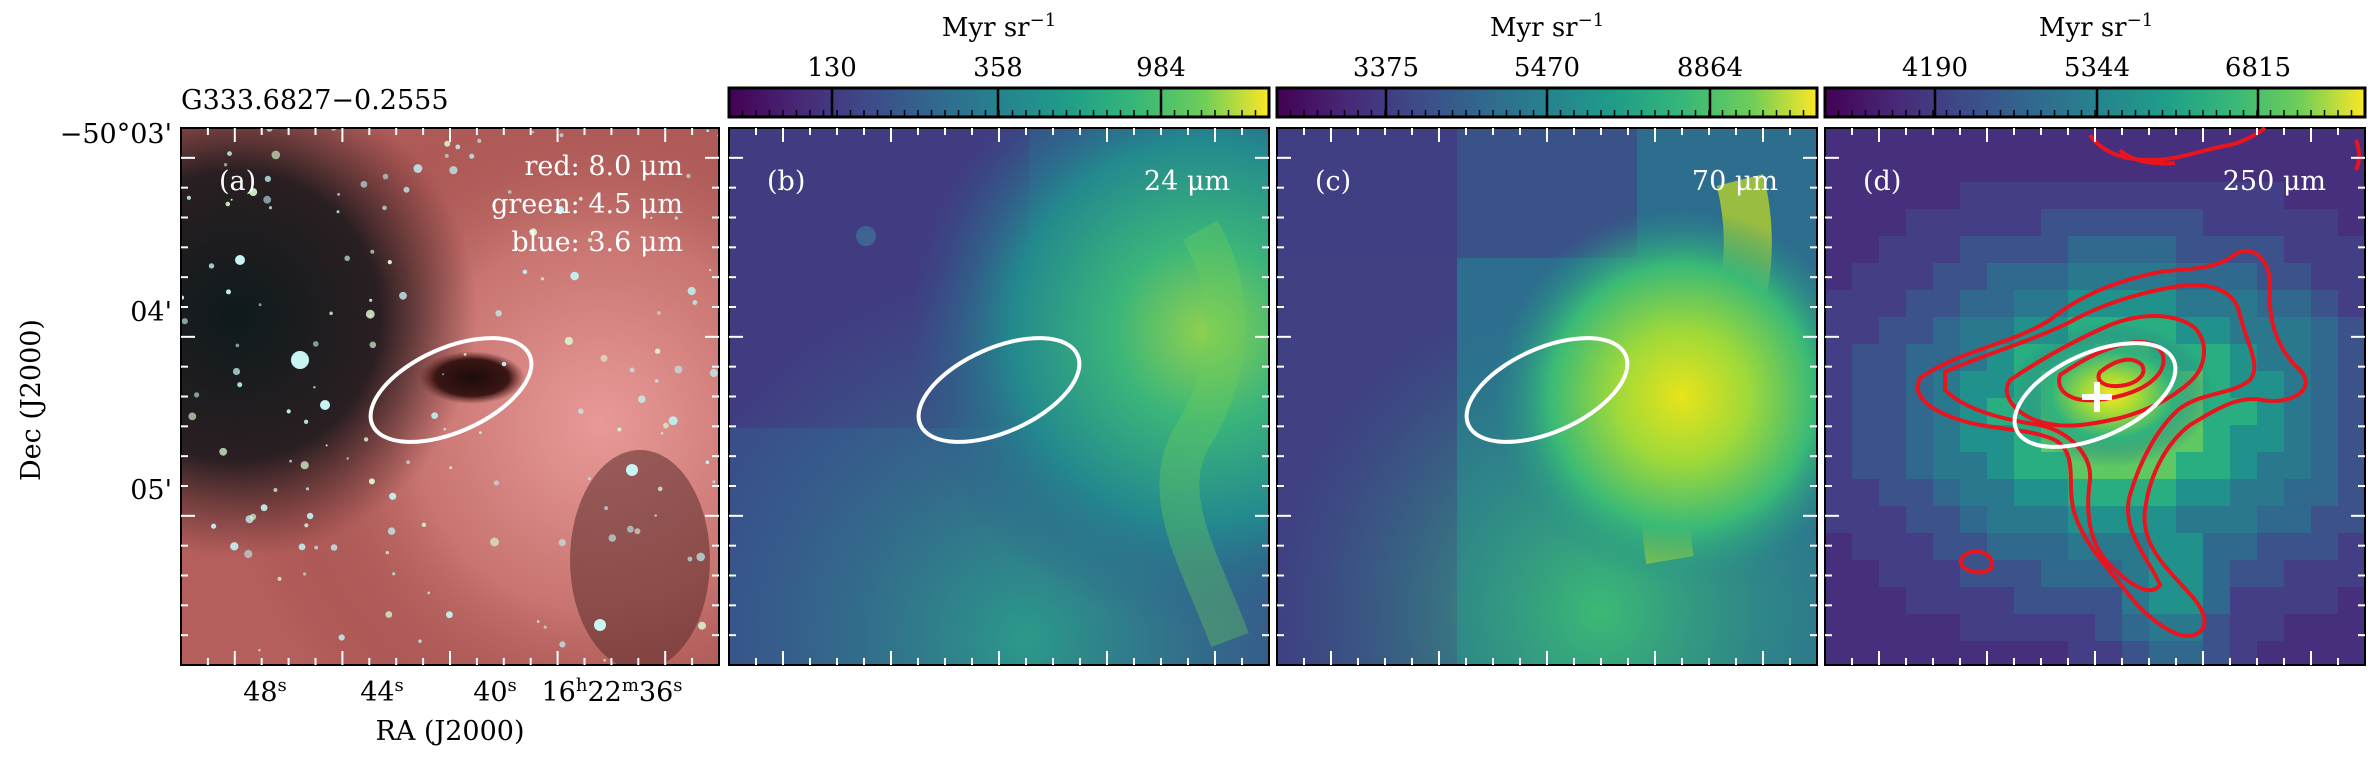 Image resolution: width=2379 pixels, height=762 pixels. I want to click on y-axis-label: Dec (J2000), so click(31, 400).